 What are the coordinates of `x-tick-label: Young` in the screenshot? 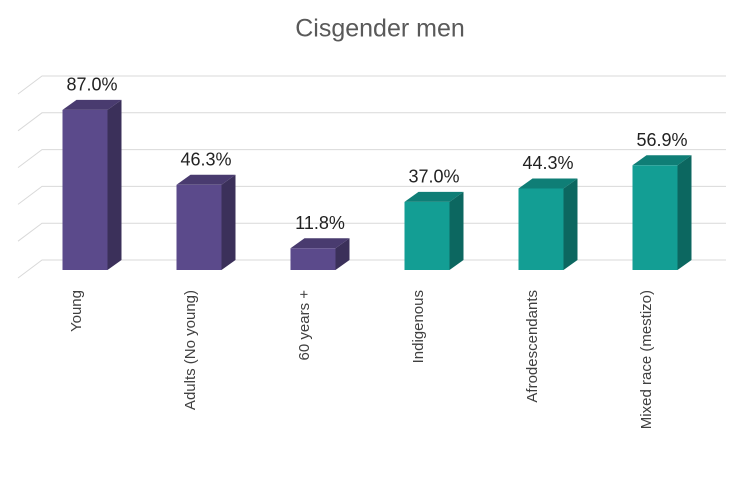 It's located at (76, 311).